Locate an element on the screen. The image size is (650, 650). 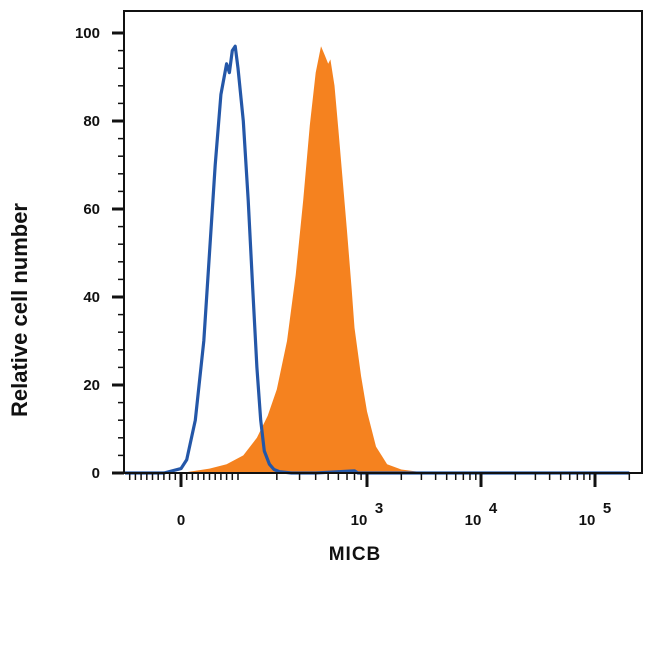
y-tick-label: 20 is located at coordinates (91, 385).